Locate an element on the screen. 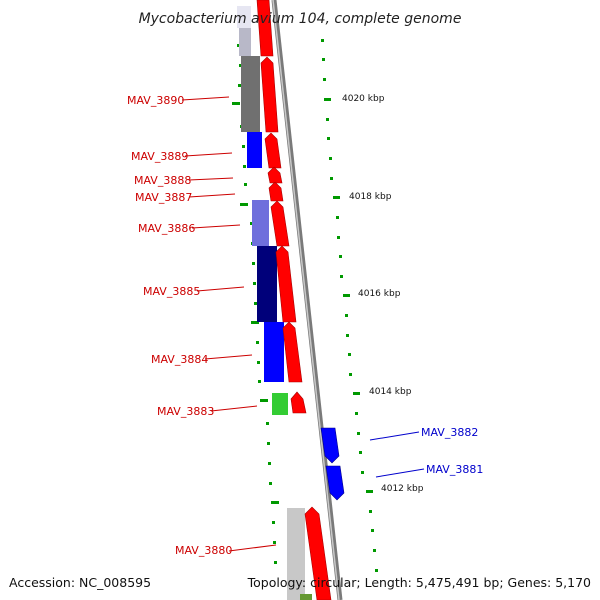 This screenshot has height=600, width=600. gene-label: MAV_3885 is located at coordinates (171, 291).